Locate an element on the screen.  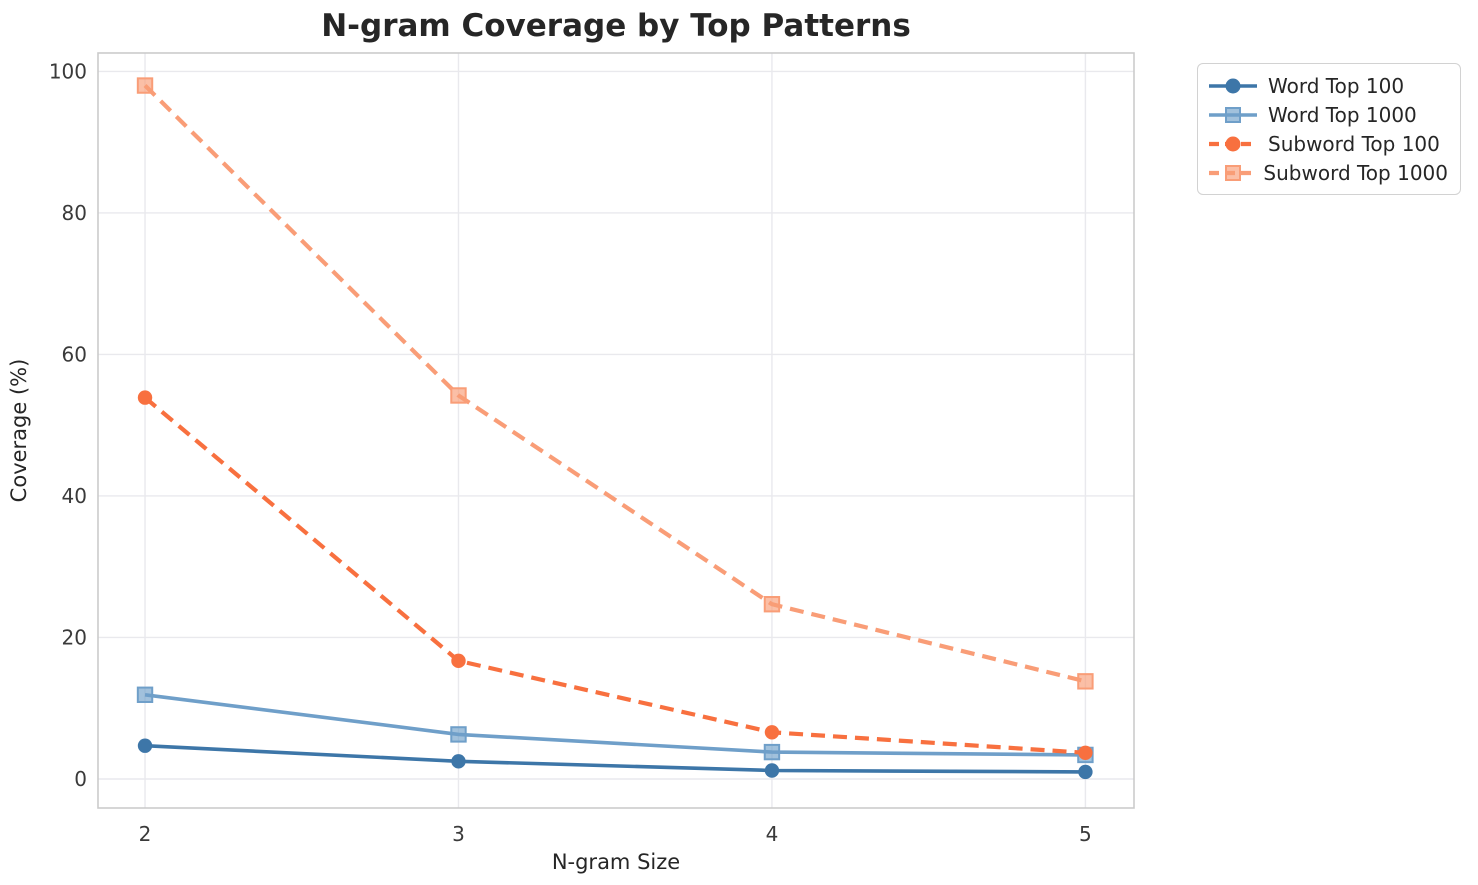
legend-item-label: Subword Top 100 is located at coordinates (1354, 143).